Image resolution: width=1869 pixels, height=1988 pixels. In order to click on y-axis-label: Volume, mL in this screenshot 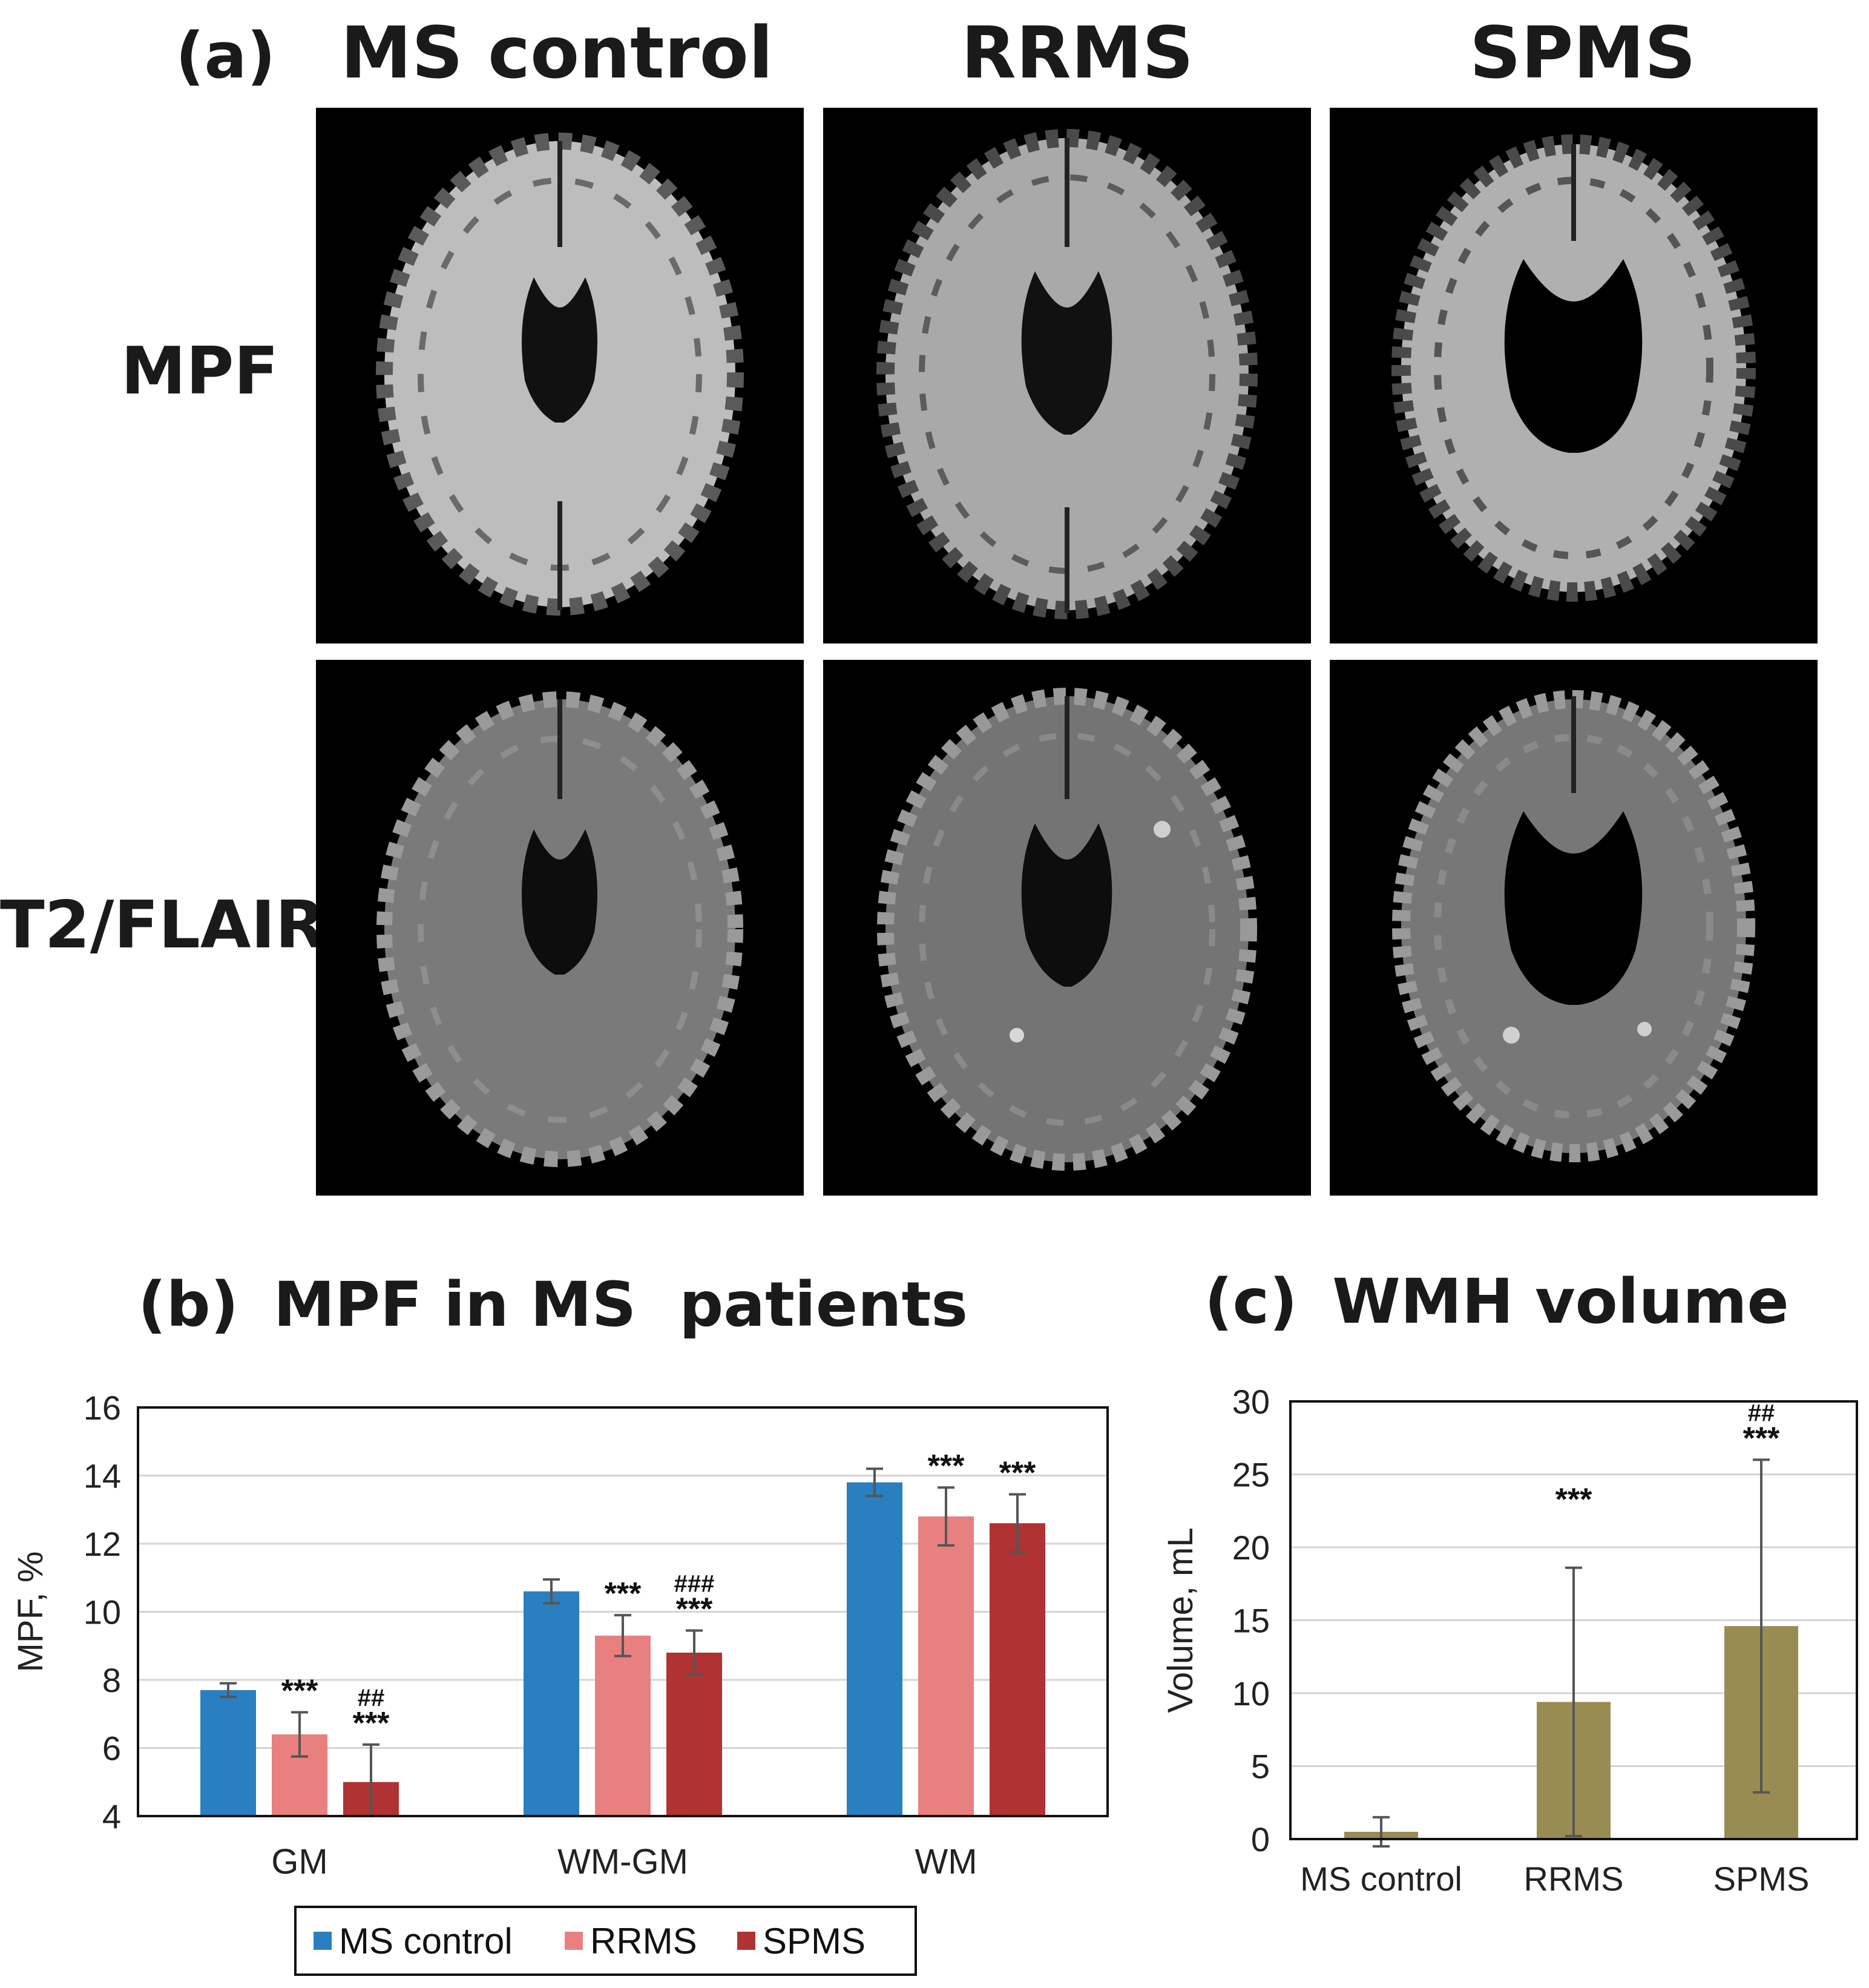, I will do `click(1181, 1620)`.